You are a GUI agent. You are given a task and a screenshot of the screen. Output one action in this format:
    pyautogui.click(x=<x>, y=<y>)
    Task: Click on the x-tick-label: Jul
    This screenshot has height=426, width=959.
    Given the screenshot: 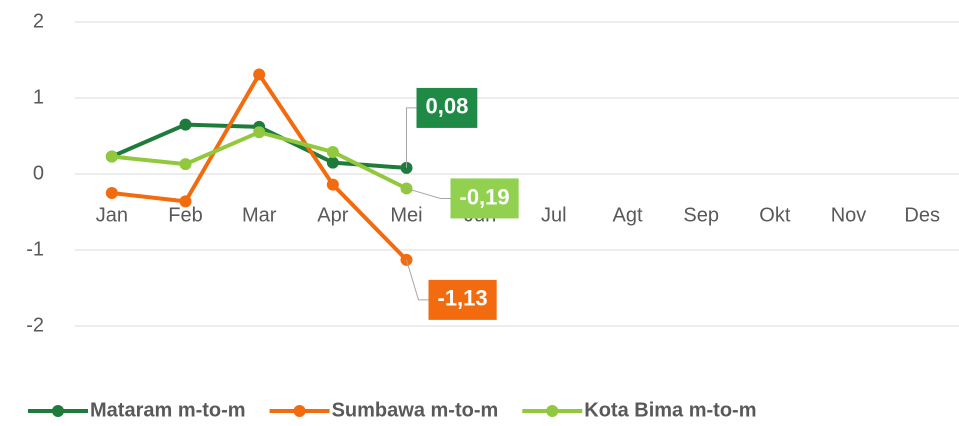 What is the action you would take?
    pyautogui.click(x=554, y=215)
    